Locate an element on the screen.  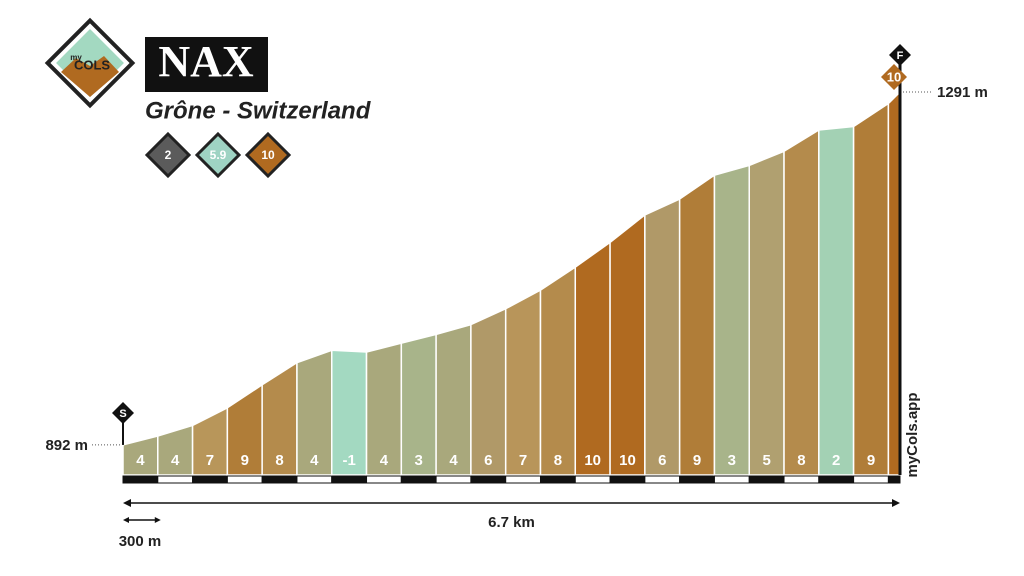
end-flag is located at coordinates (900, 55).